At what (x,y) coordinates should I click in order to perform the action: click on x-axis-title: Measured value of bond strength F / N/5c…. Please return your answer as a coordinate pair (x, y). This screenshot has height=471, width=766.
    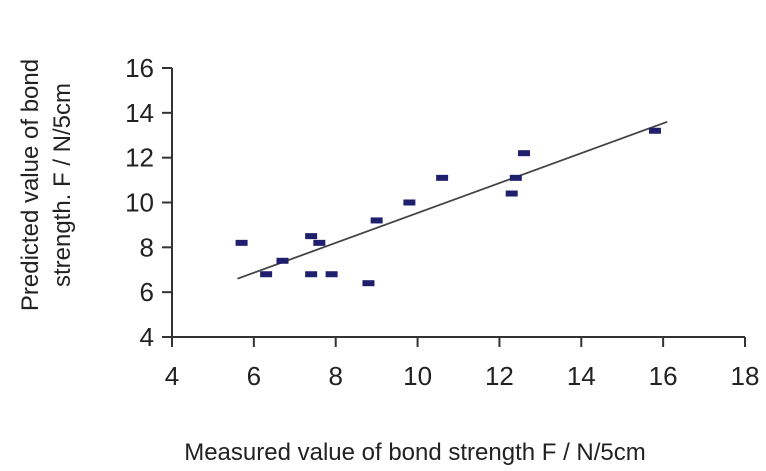
    Looking at the image, I should click on (415, 452).